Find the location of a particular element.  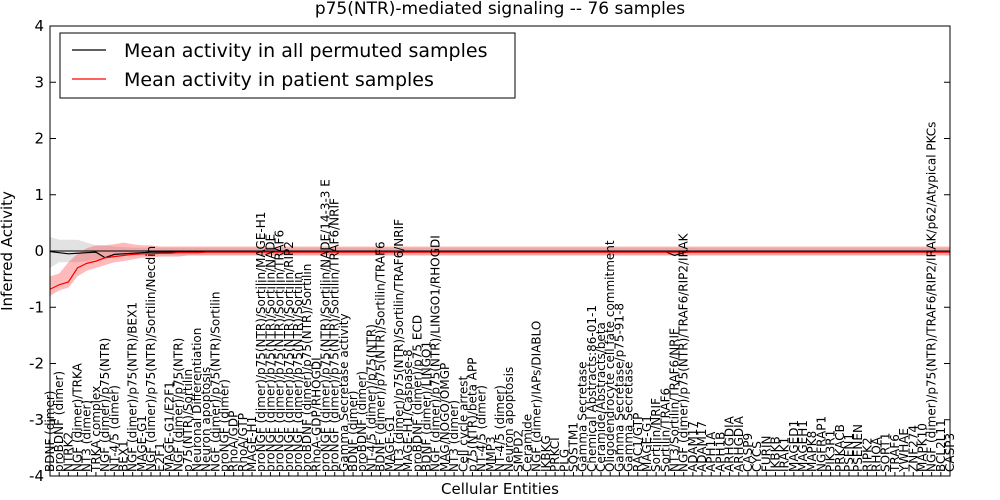

x-tick-label: NGF (dimer)/TRKA is located at coordinates (78, 417).